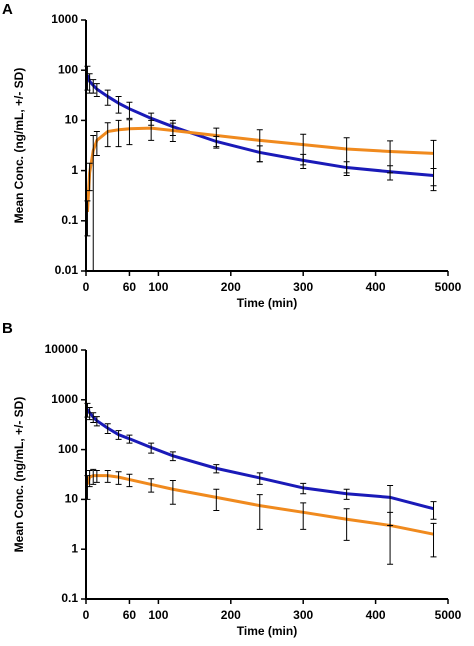 Image resolution: width=474 pixels, height=646 pixels. What do you see at coordinates (62, 349) in the screenshot?
I see `y-tick-label: 10000` at bounding box center [62, 349].